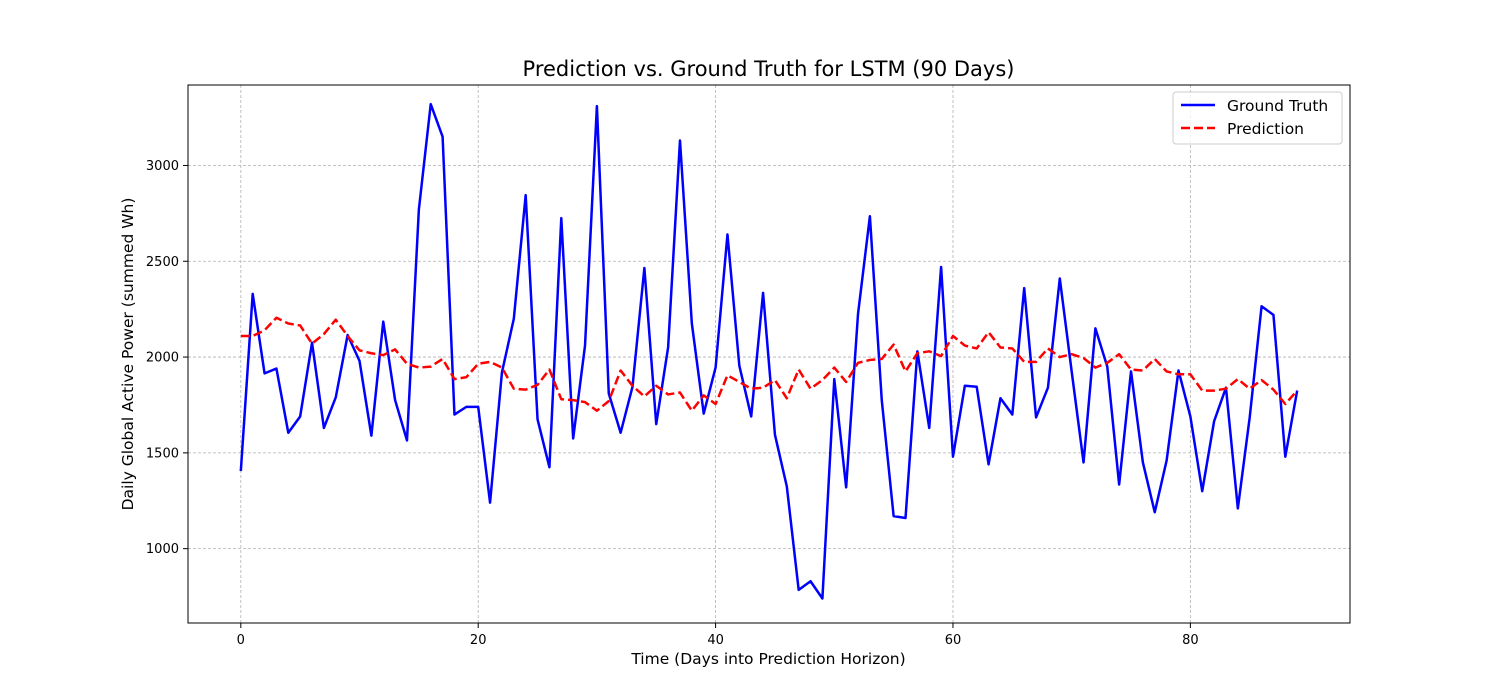  I want to click on x-axis-ticks: 0 20 40 60 80, so click(718, 635).